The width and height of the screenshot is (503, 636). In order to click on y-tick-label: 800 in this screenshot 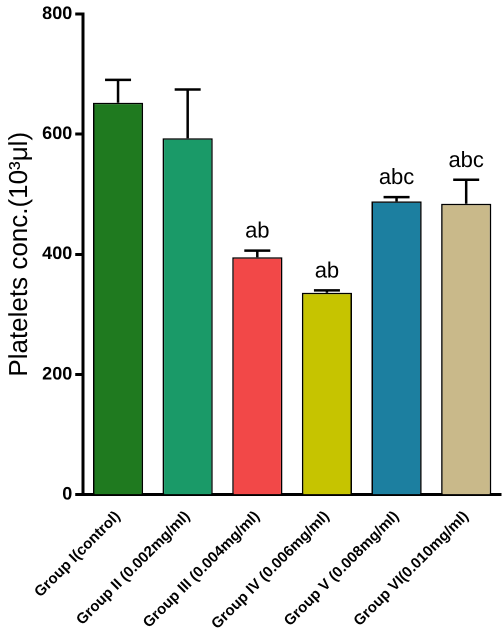, I will do `click(57, 12)`.